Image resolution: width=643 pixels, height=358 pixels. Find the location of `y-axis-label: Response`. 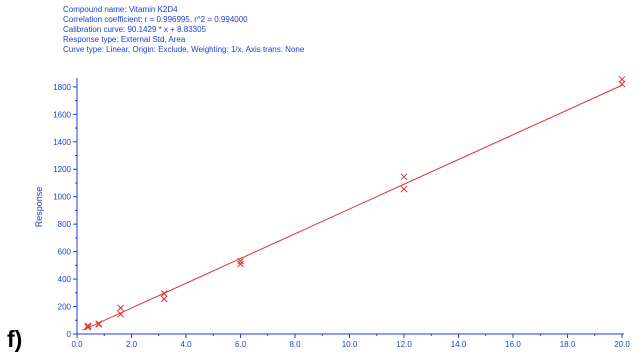

y-axis-label: Response is located at coordinates (39, 207).